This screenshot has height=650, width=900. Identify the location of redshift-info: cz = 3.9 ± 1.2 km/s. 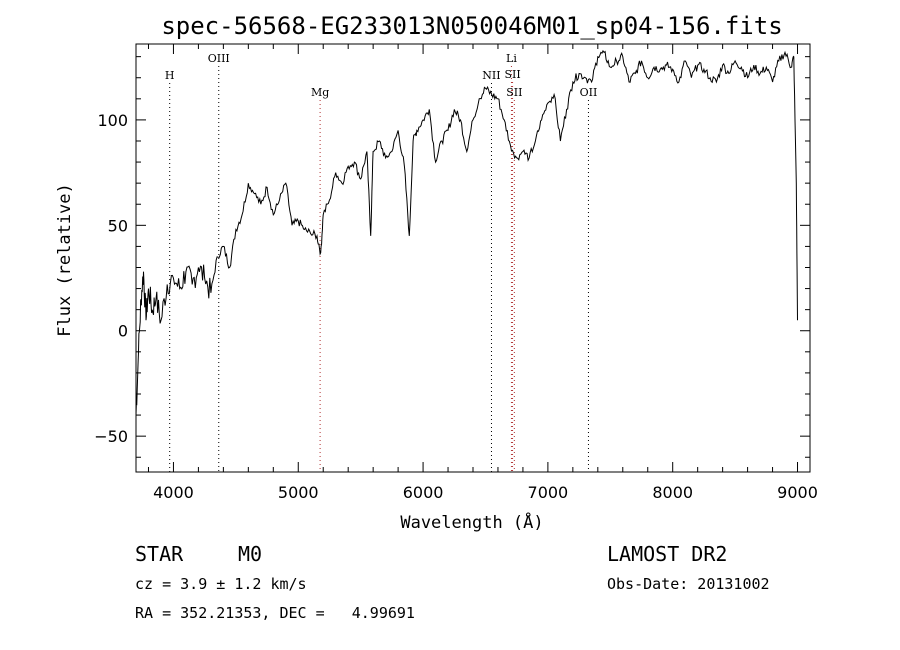
(221, 584).